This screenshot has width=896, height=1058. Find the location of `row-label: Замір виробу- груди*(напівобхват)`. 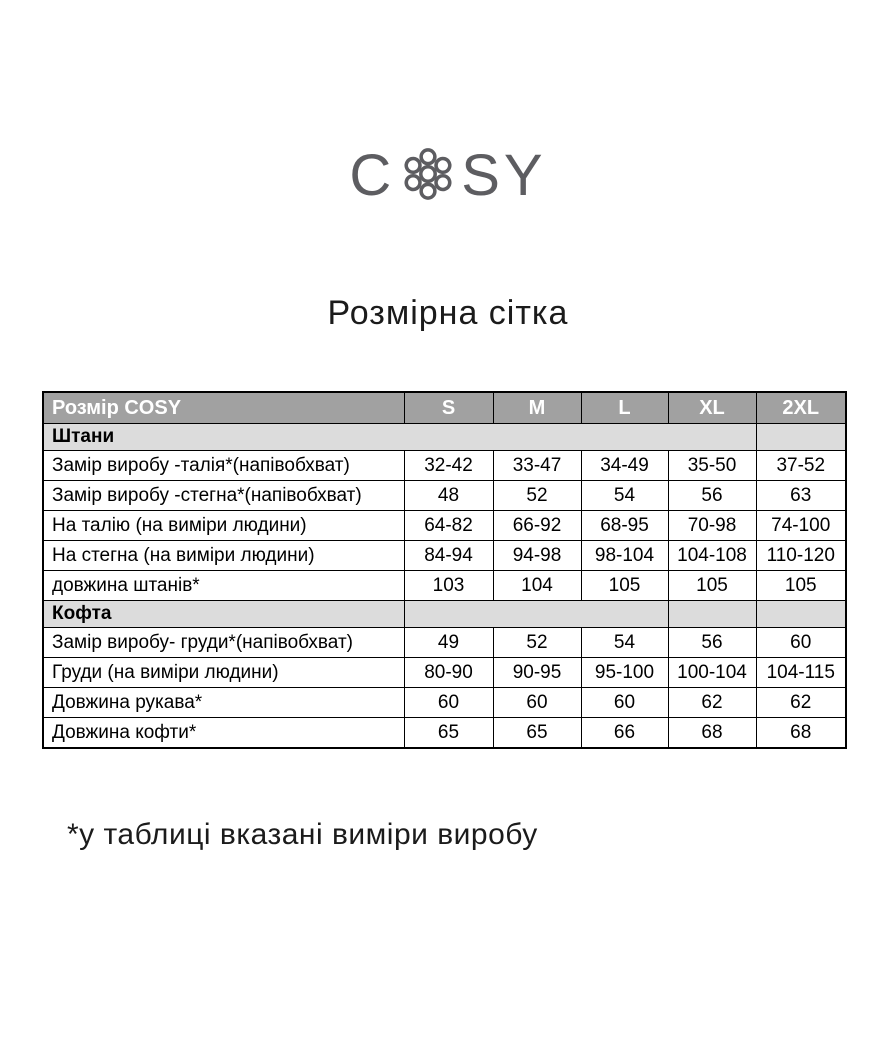

row-label: Замір виробу- груди*(напівобхват) is located at coordinates (223, 642).